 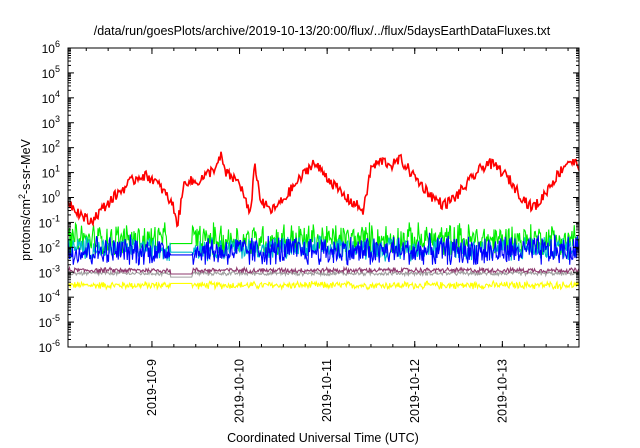 What do you see at coordinates (26, 230) in the screenshot?
I see `y-axis-label-base: protons/cm` at bounding box center [26, 230].